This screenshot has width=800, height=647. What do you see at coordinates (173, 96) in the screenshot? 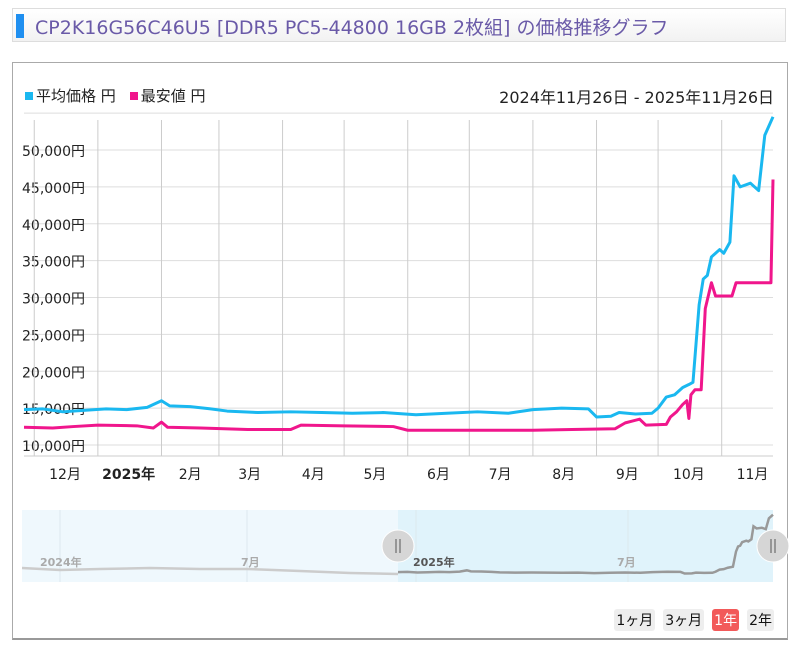
I see `legend-label-min: 最安値 円` at bounding box center [173, 96].